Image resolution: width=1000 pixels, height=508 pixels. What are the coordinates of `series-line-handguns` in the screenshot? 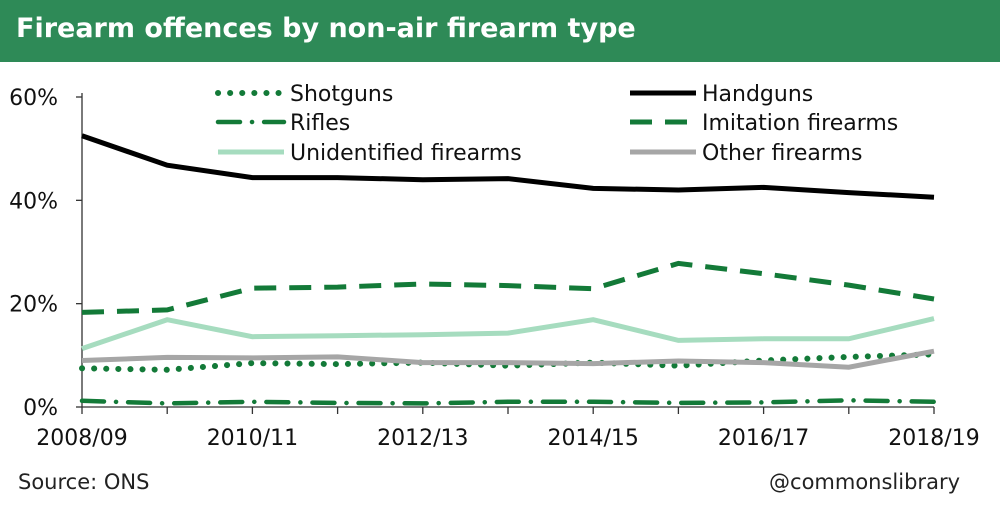 It's located at (508, 166).